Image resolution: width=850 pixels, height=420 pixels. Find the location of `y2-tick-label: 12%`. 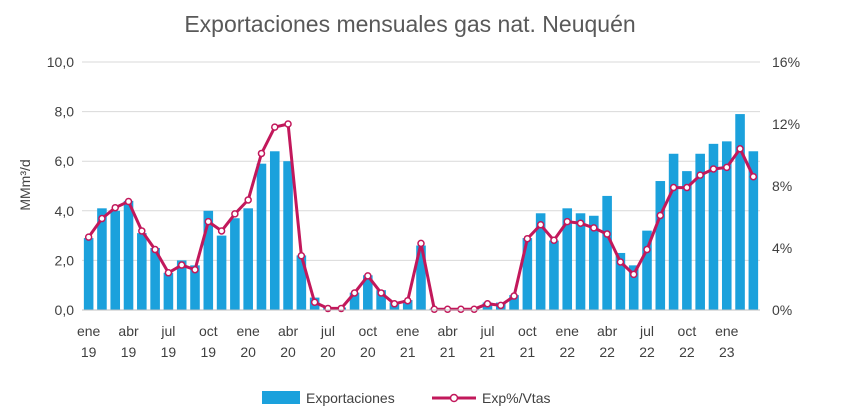

y2-tick-label: 12% is located at coordinates (786, 124).